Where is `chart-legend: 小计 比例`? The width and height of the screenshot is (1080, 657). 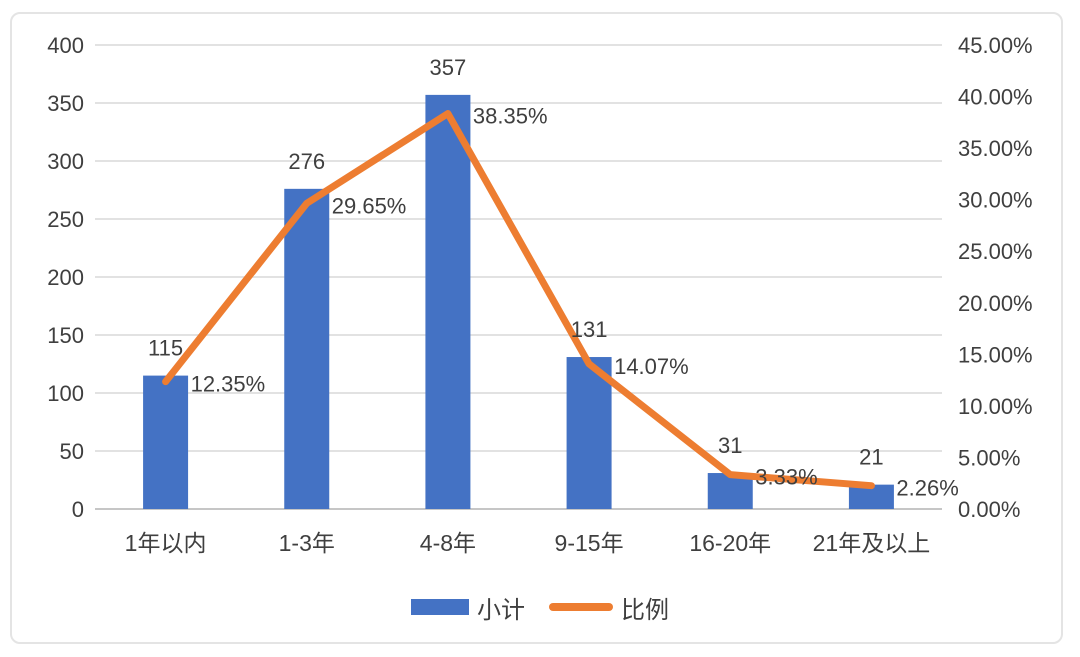 chart-legend: 小计 比例 is located at coordinates (540, 607).